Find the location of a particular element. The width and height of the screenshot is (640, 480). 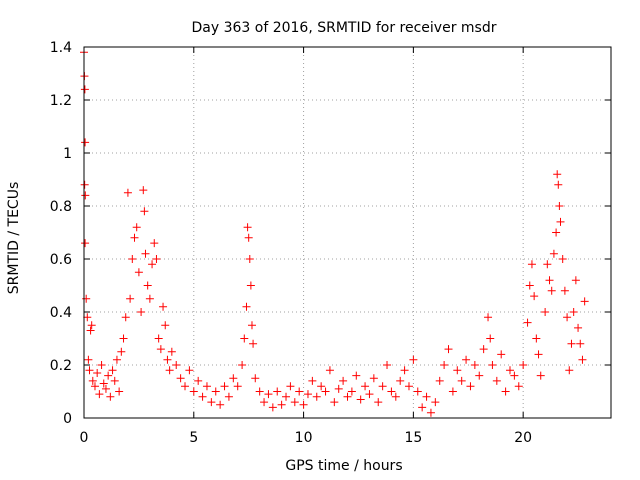

y-tick-label: 0 is located at coordinates (67, 419).